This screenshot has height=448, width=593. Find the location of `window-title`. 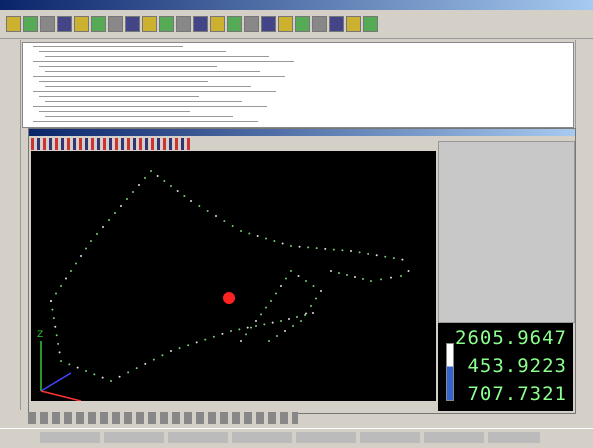

window-title is located at coordinates (302, 132).